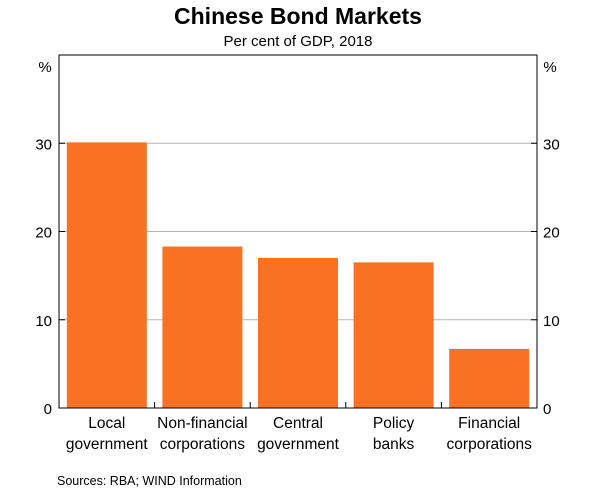 This screenshot has height=492, width=597. Describe the element at coordinates (551, 233) in the screenshot. I see `y-tick-right: 20` at that location.